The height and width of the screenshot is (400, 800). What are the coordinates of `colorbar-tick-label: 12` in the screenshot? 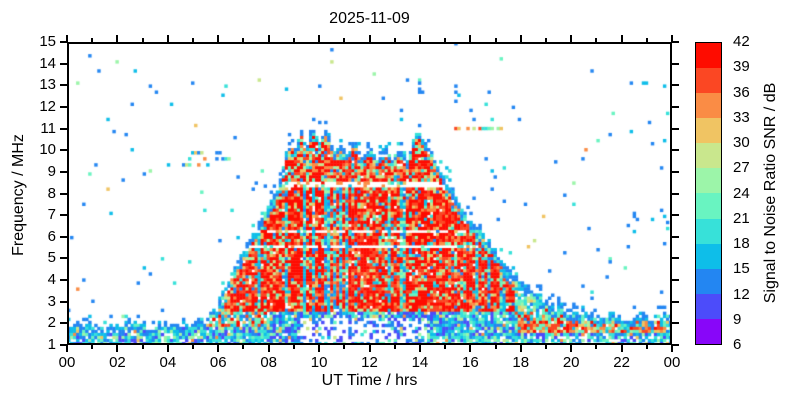 It's located at (741, 294).